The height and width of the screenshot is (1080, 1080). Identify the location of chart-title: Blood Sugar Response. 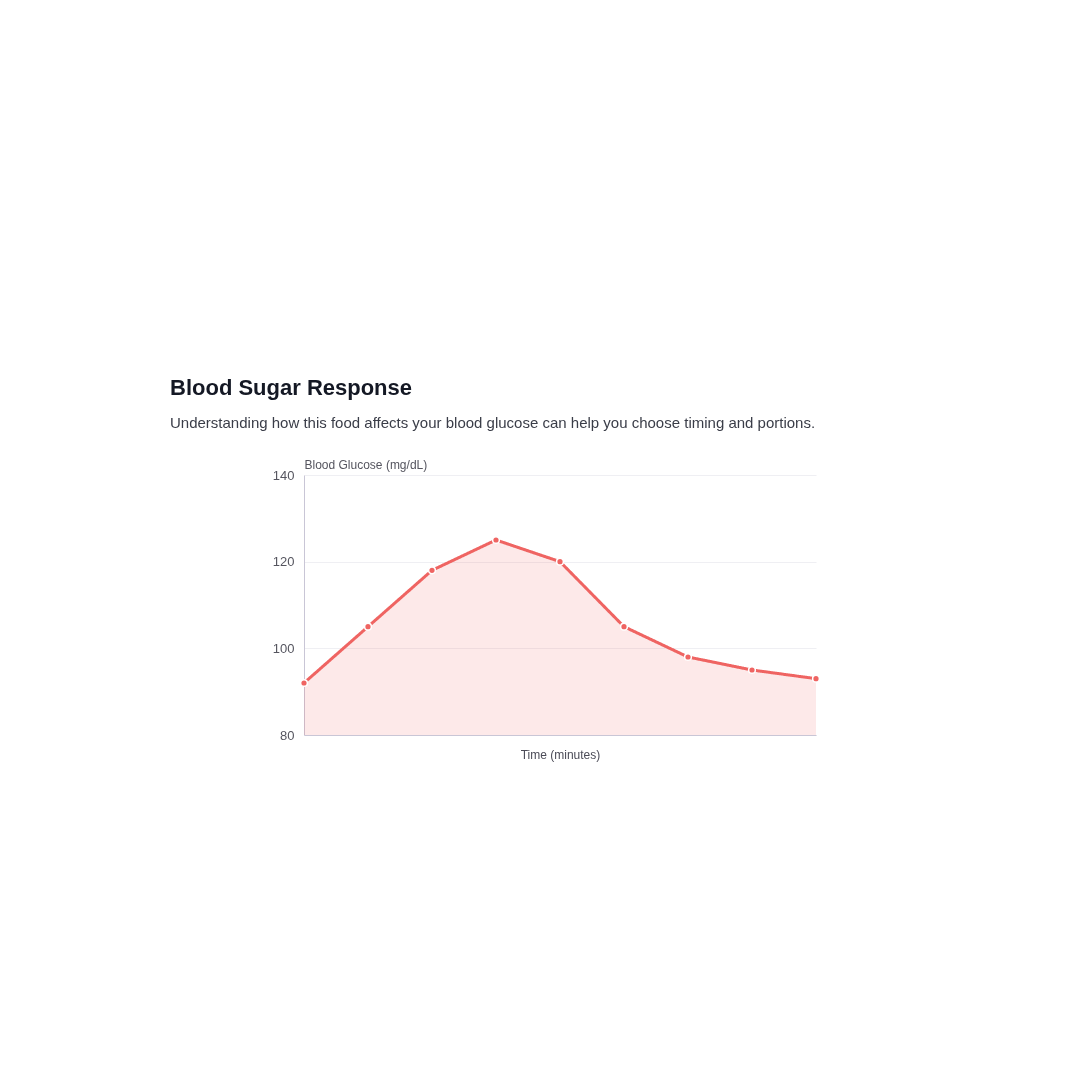
(291, 387).